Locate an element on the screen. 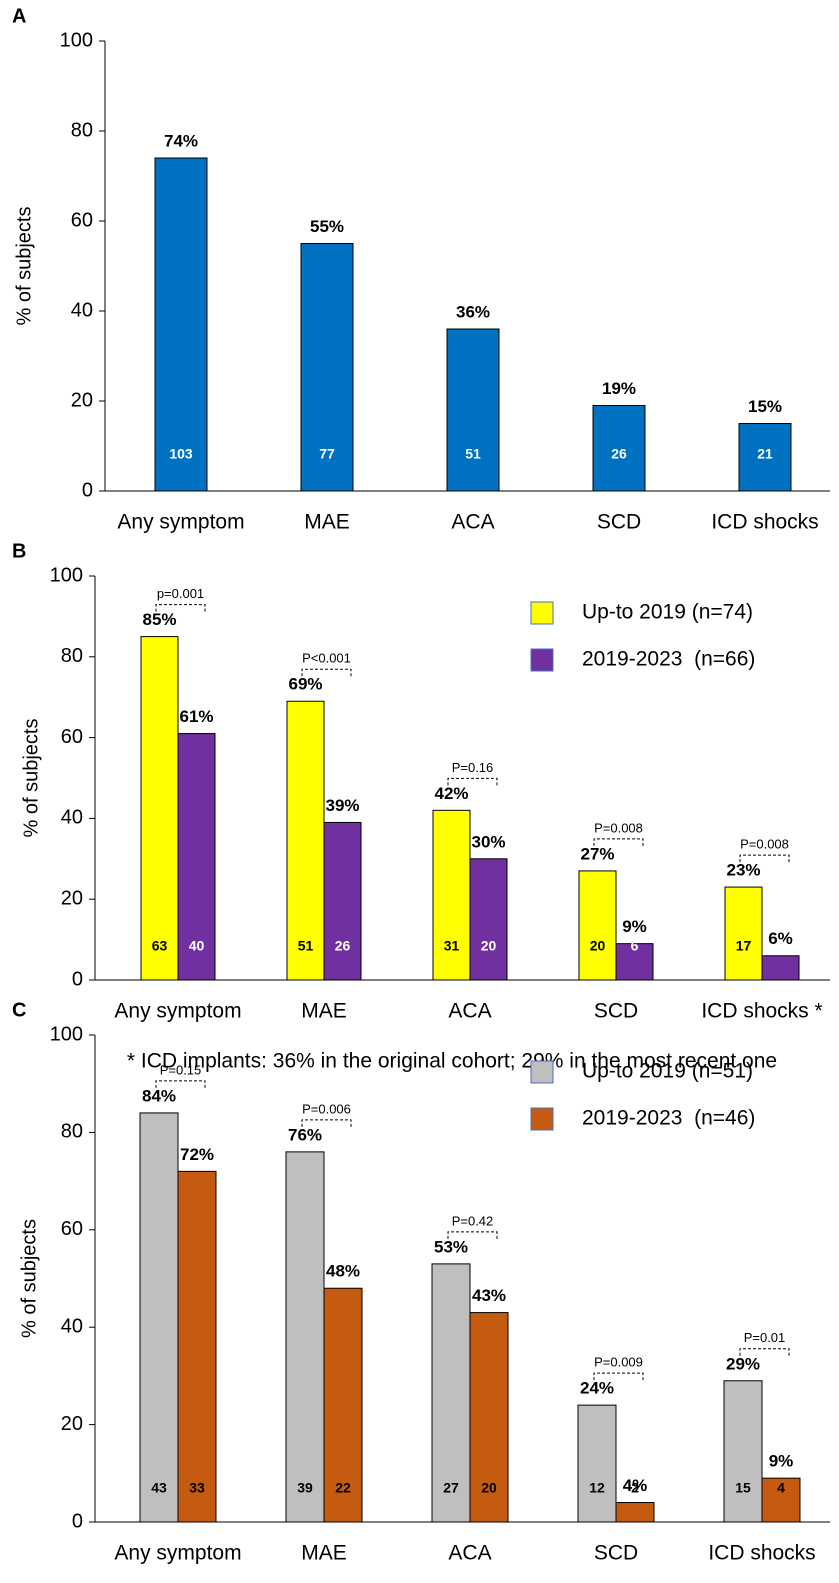  count-label: 6 is located at coordinates (635, 946).